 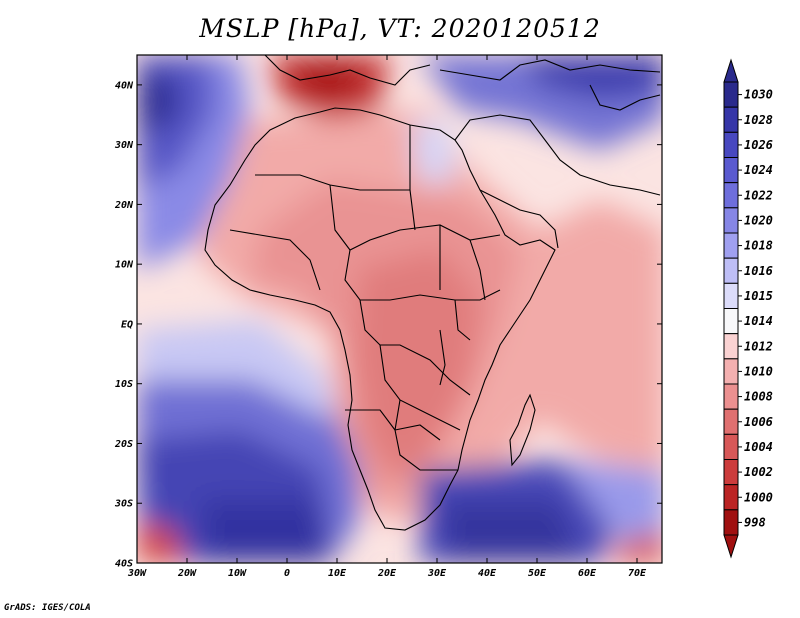 What do you see at coordinates (337, 573) in the screenshot?
I see `x-tick-label: 10E` at bounding box center [337, 573].